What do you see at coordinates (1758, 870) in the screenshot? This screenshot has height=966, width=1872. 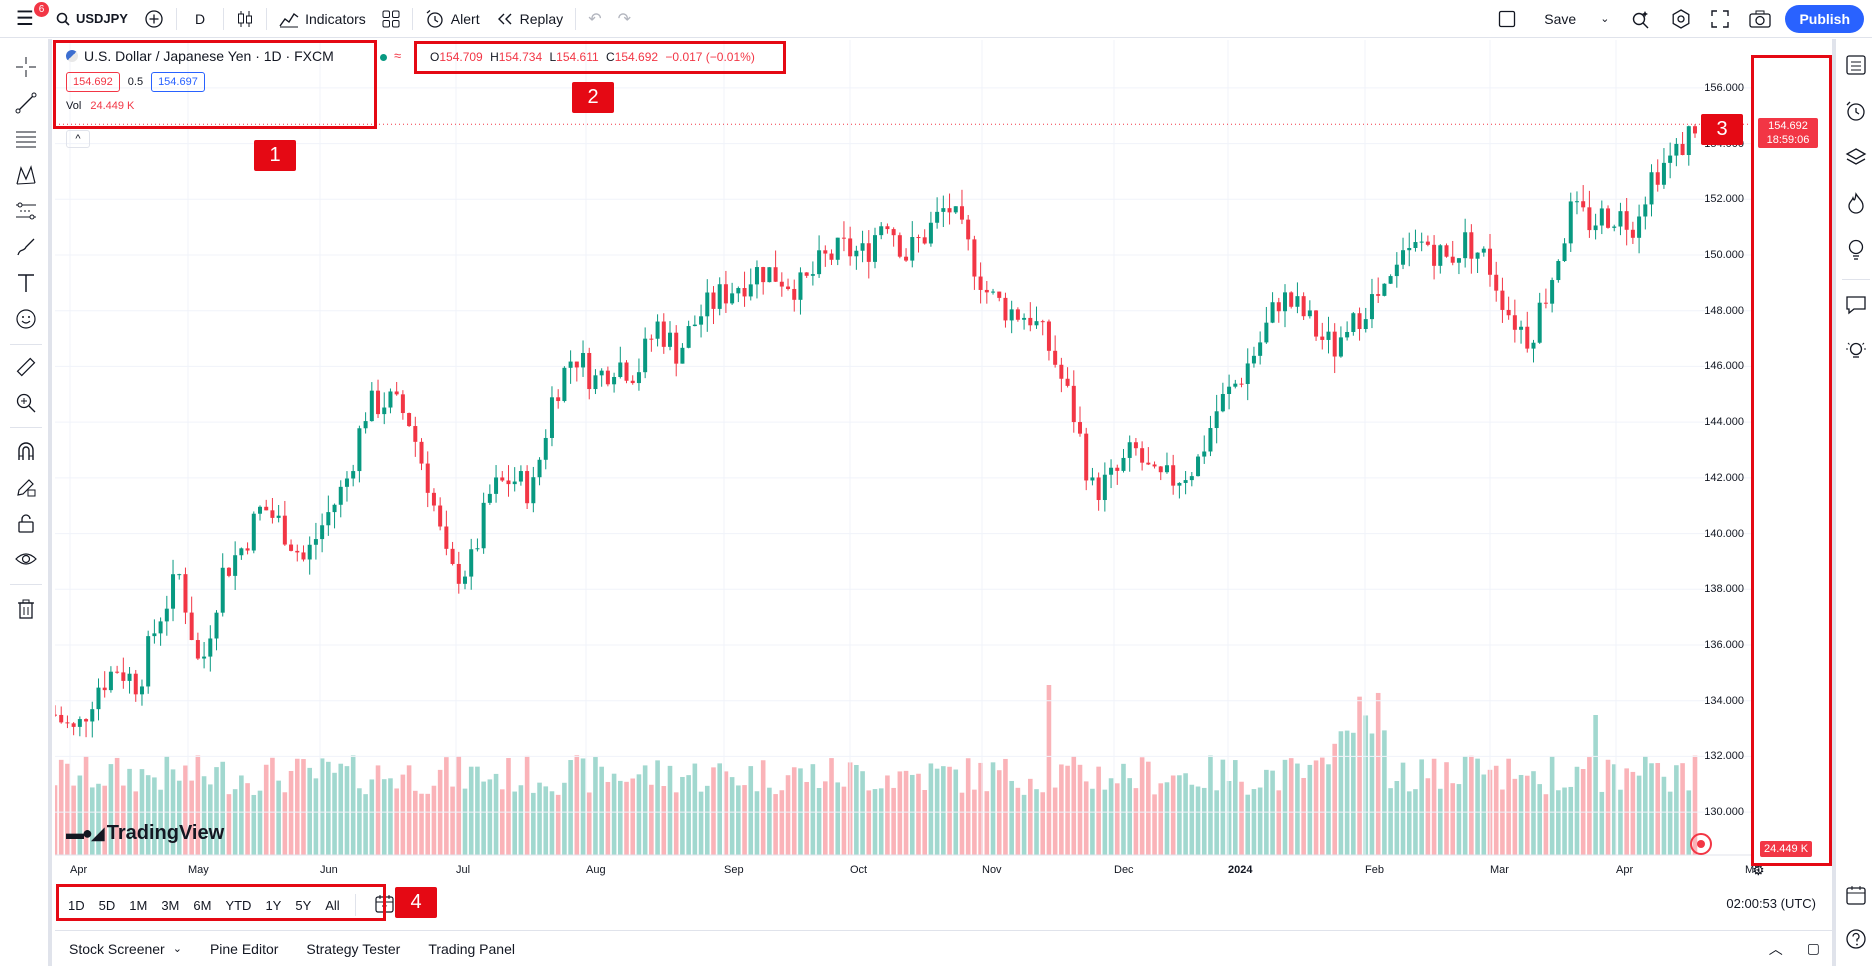 I see `chart-settings-gear: ⚙` at bounding box center [1758, 870].